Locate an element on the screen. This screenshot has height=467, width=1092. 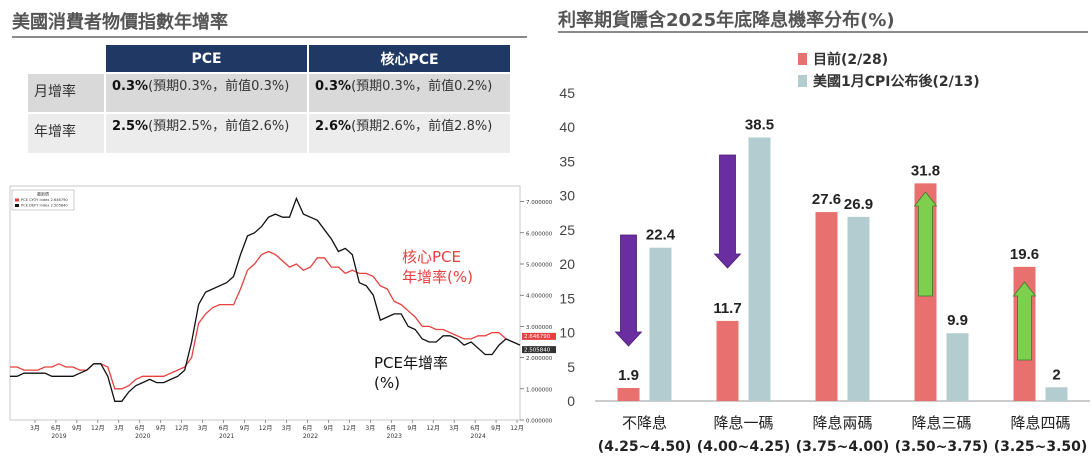
cell-pce-yoy: 2.5%(預期2.5%，前值2.6%) is located at coordinates (206, 132).